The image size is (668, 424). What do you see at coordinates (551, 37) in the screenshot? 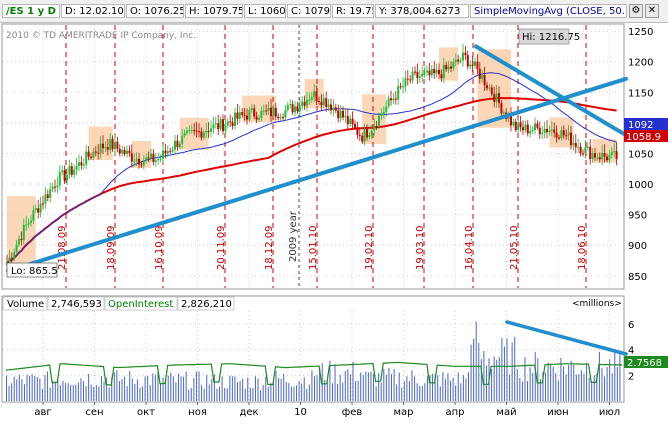
I see `hi-label: Hi: 1216.75` at bounding box center [551, 37].